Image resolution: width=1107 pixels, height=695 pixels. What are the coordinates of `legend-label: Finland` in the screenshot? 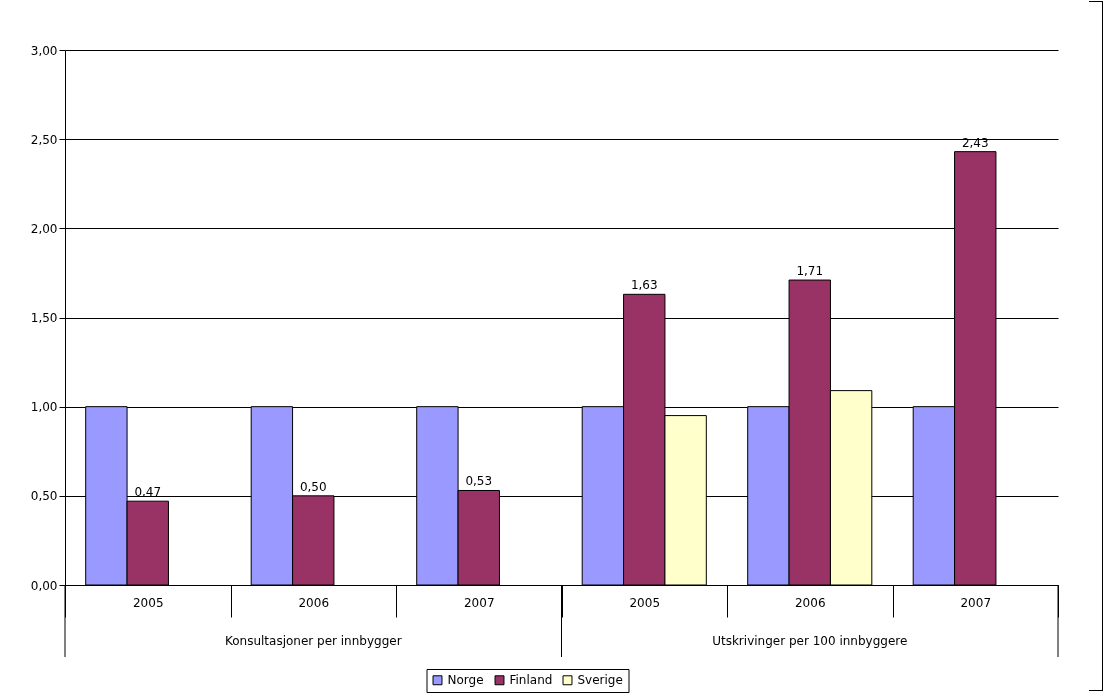 It's located at (531, 680).